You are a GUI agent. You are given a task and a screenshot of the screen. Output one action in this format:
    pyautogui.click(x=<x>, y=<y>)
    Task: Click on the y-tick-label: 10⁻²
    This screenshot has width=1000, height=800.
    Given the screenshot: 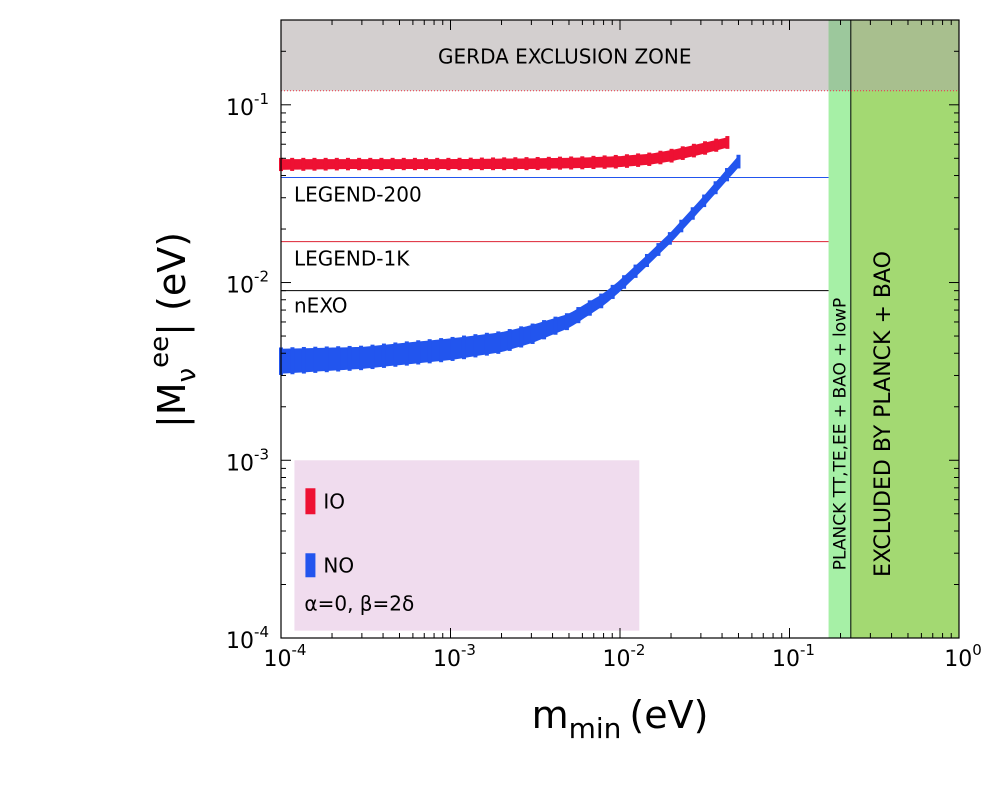 What is the action you would take?
    pyautogui.click(x=247, y=283)
    